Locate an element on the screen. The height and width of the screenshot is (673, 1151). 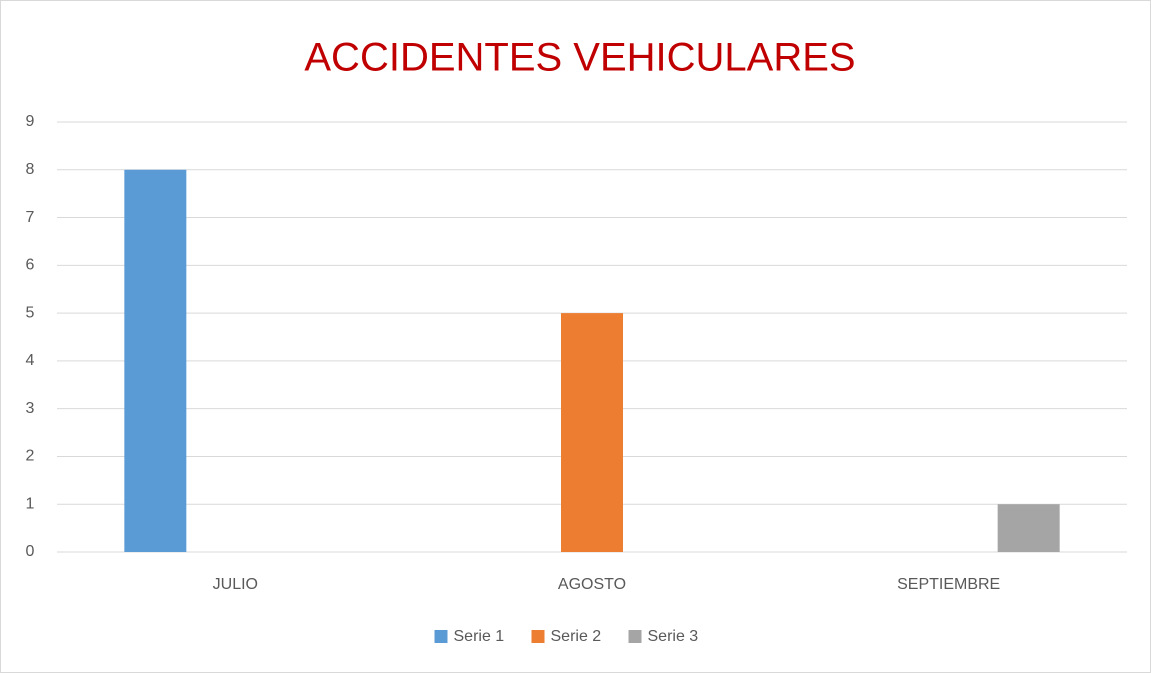
y-tick-label: 1 is located at coordinates (30, 503).